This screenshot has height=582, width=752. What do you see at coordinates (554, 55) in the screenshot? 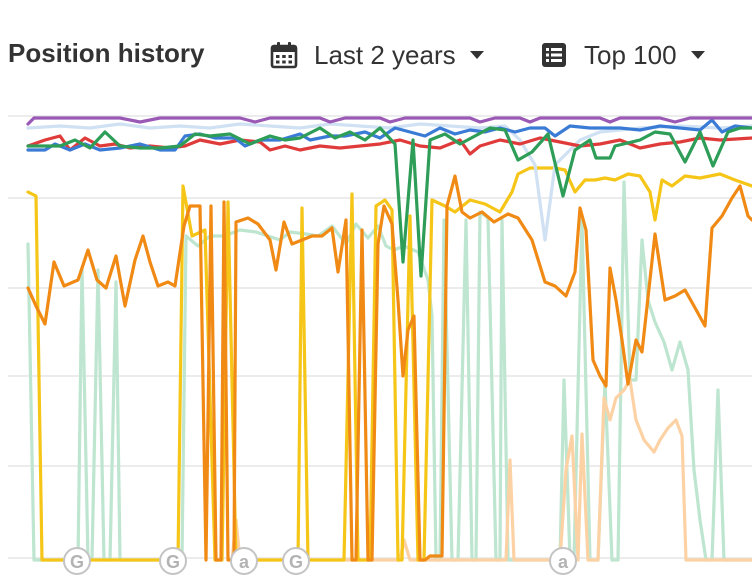
I see `list-icon` at bounding box center [554, 55].